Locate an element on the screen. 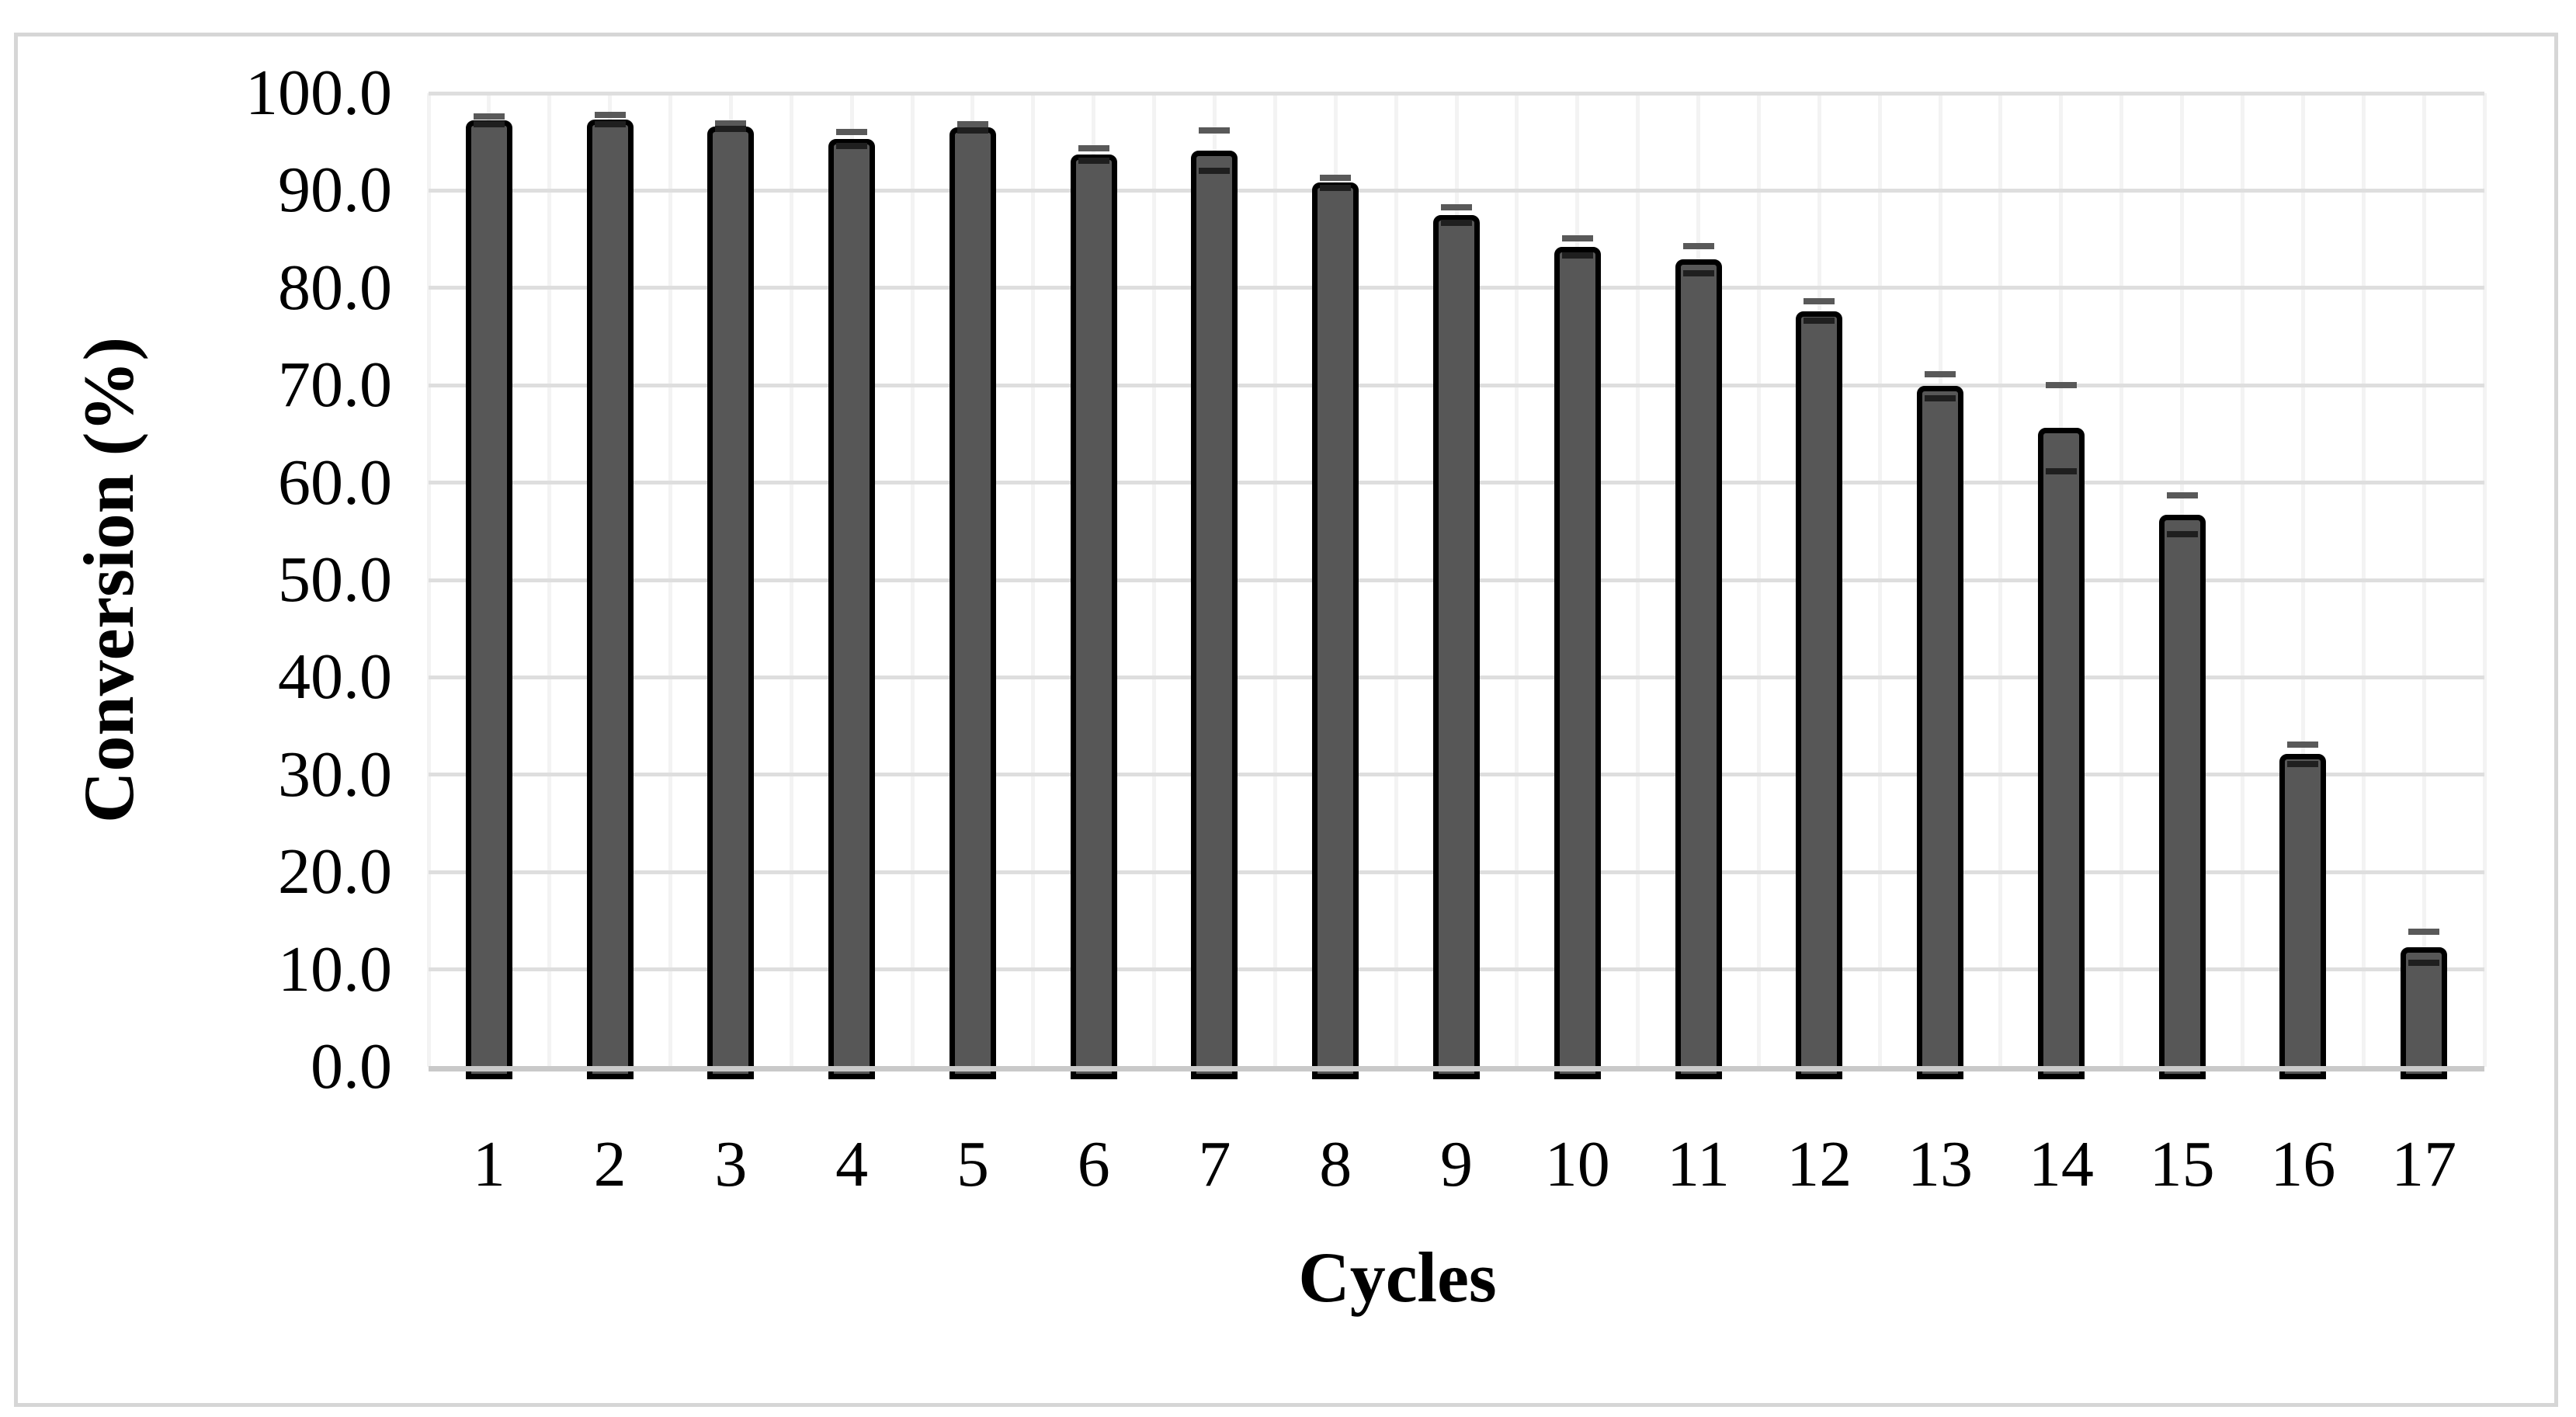 The image size is (2576, 1417). x-tick-label: 3 is located at coordinates (731, 1164).